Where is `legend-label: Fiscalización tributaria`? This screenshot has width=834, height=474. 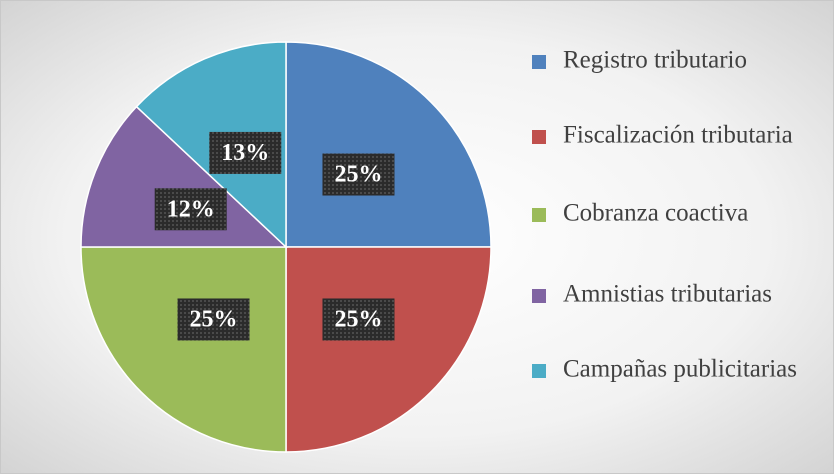 legend-label: Fiscalización tributaria is located at coordinates (678, 135).